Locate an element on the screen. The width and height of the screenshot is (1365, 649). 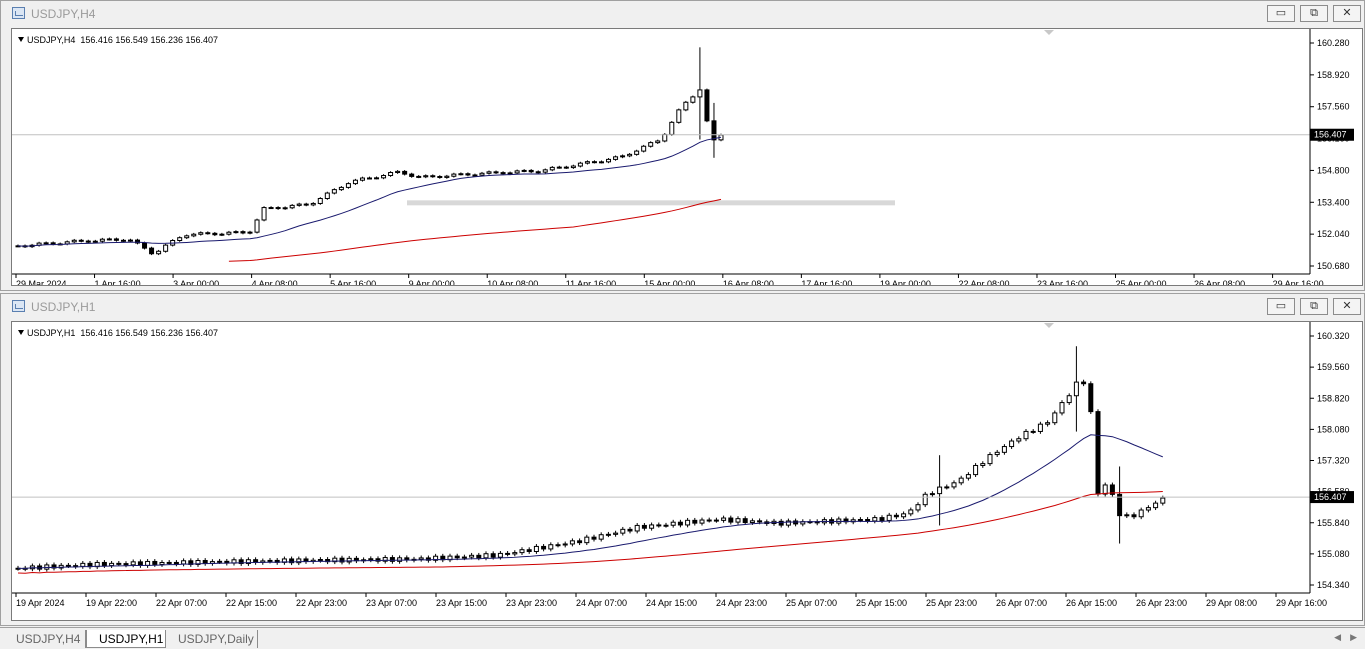
time-tick-label: 9 Apr 00:00 is located at coordinates (432, 282).